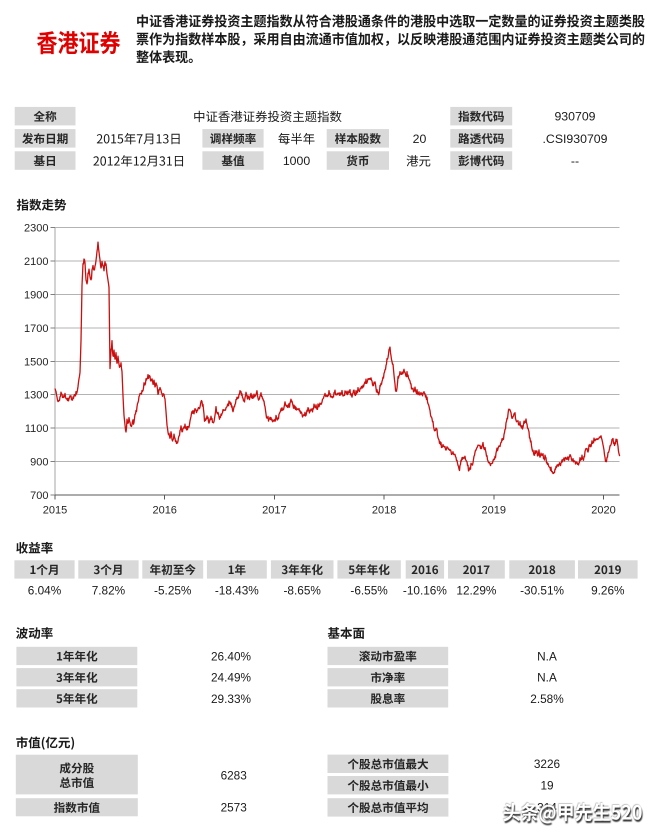  I want to click on svg-text: 20, so click(420, 139).